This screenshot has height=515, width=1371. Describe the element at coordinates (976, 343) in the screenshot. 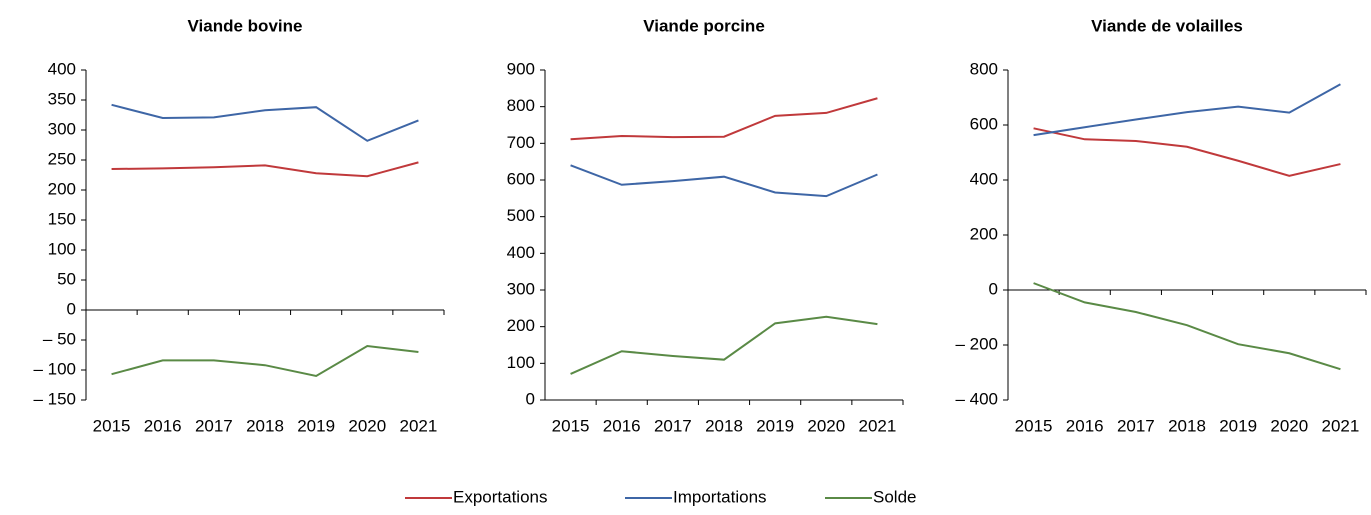

I see `y-tick-label: – 200` at that location.